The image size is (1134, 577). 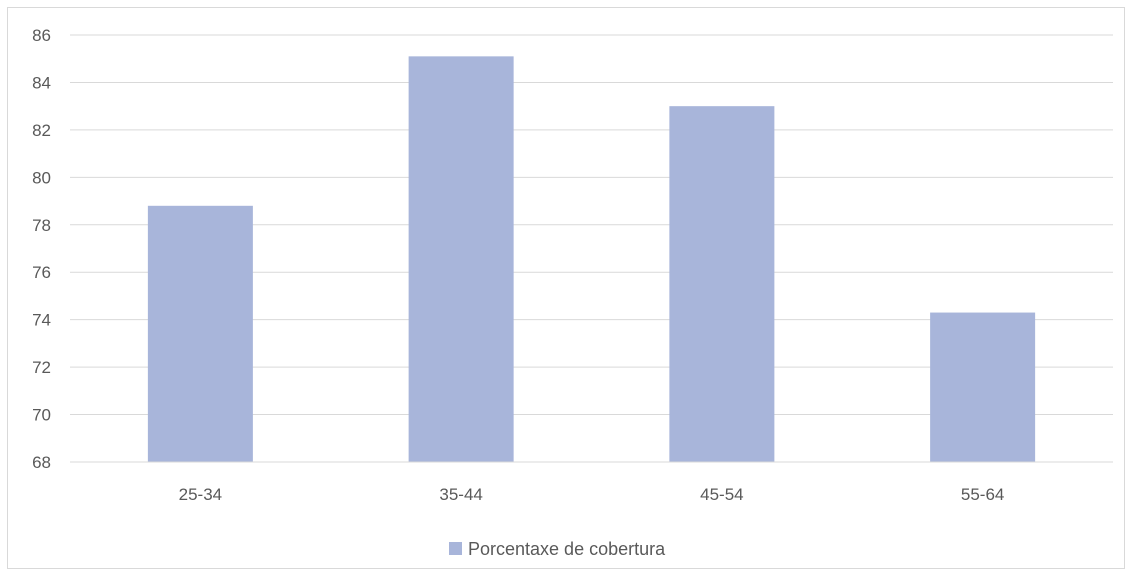 What do you see at coordinates (41, 130) in the screenshot?
I see `y-tick-label: 82` at bounding box center [41, 130].